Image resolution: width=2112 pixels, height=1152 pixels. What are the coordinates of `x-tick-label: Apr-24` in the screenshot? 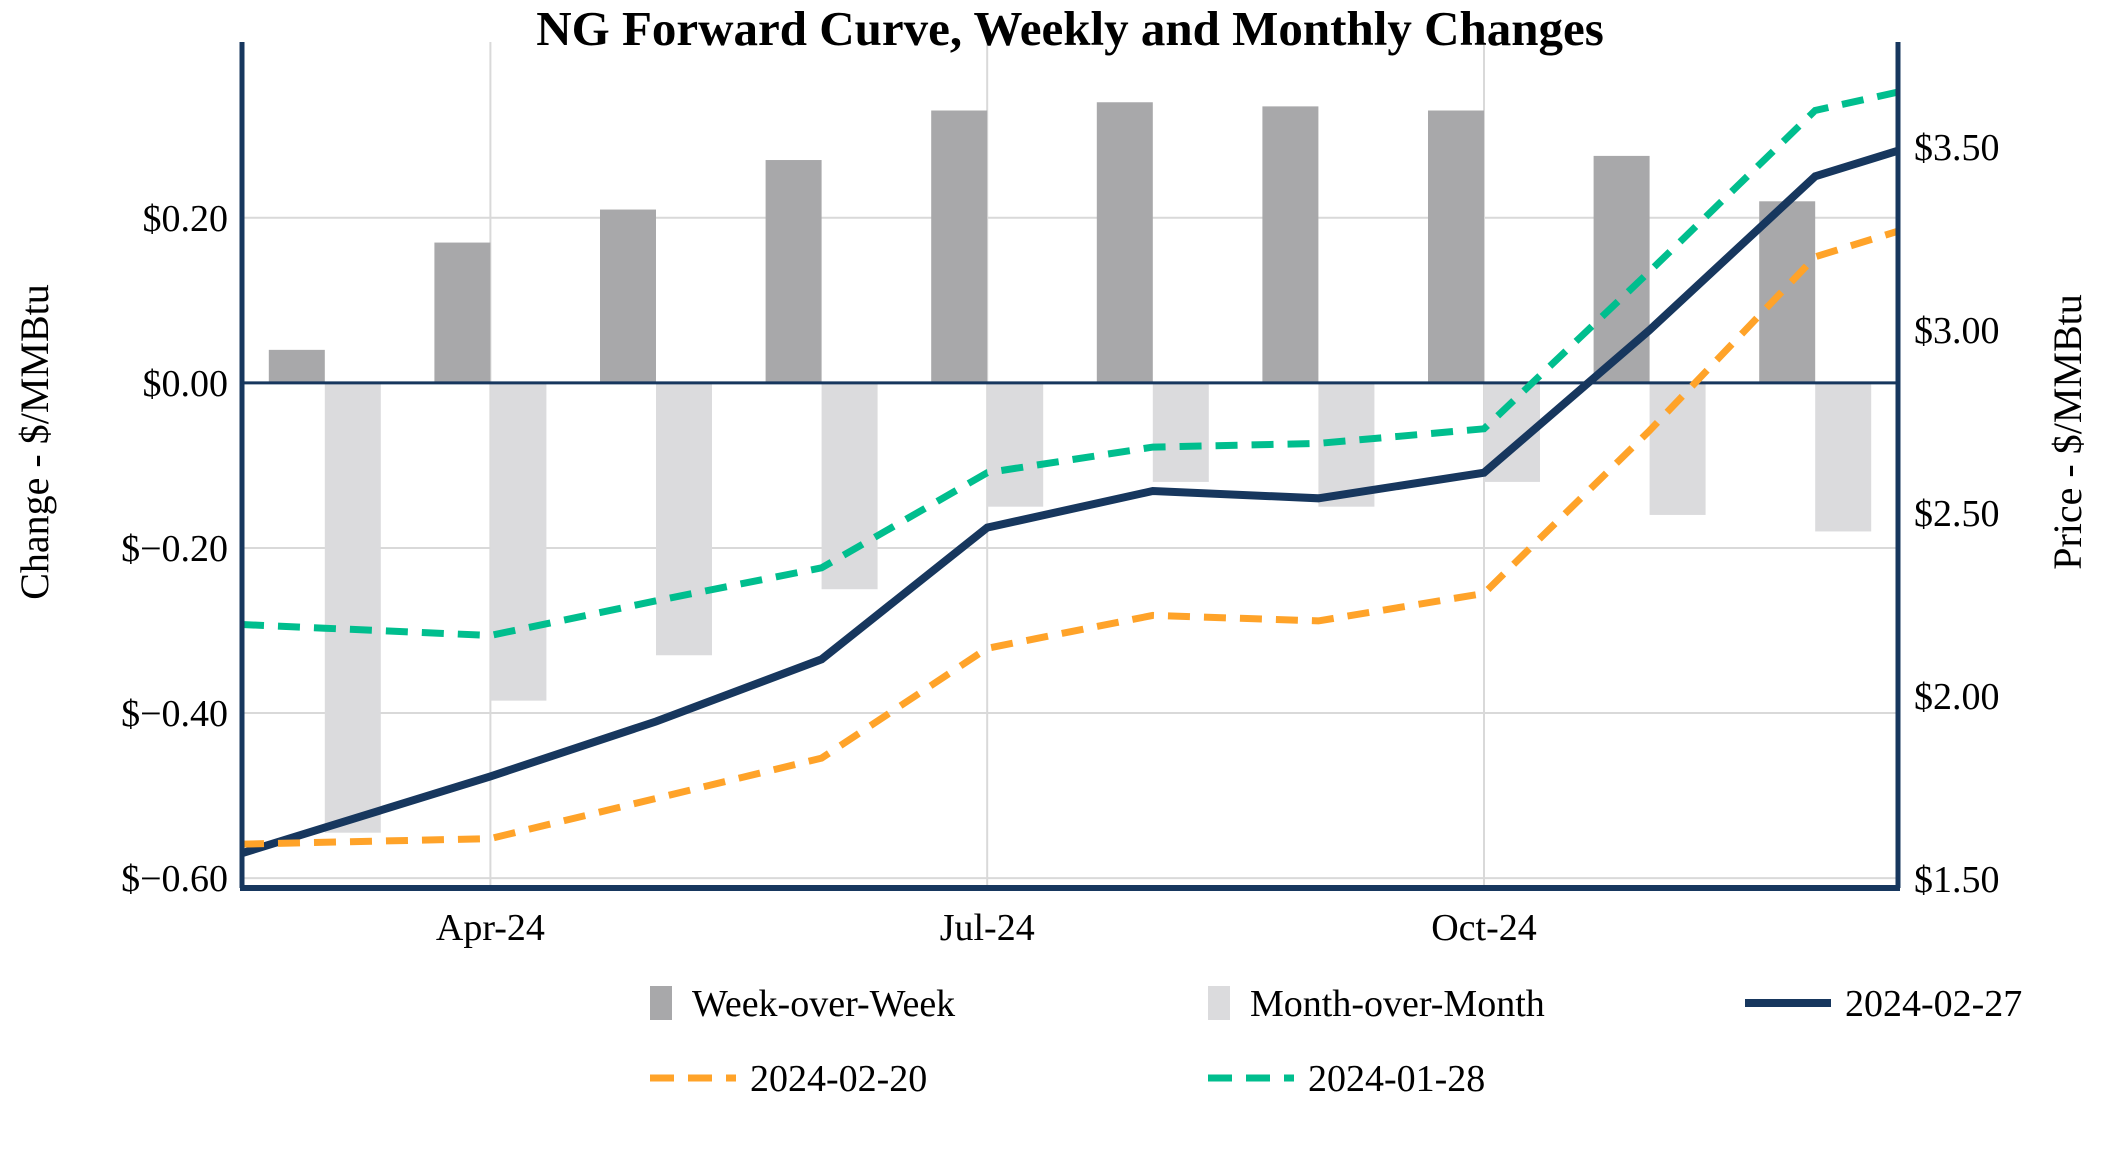 It's located at (490, 928).